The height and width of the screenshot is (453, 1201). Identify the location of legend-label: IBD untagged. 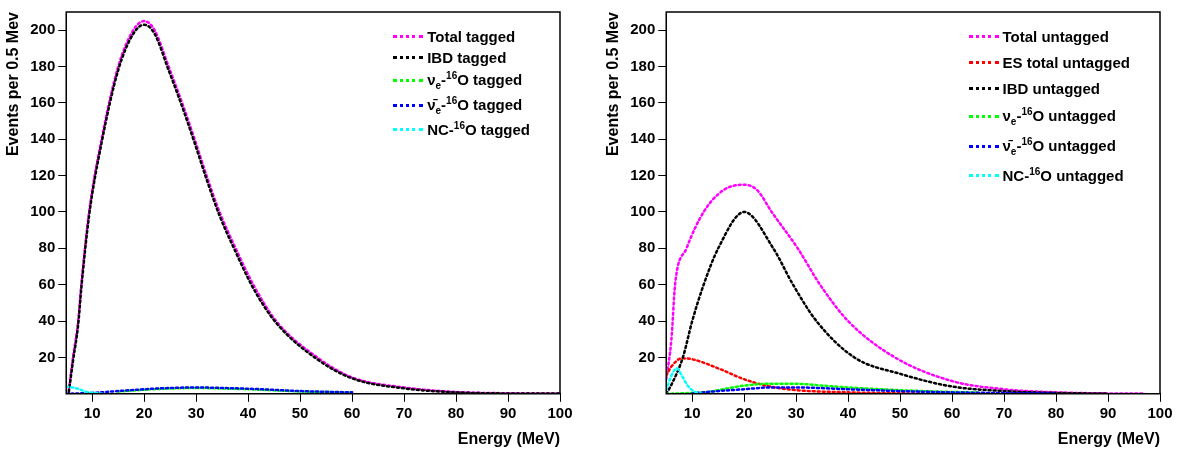
(1051, 88).